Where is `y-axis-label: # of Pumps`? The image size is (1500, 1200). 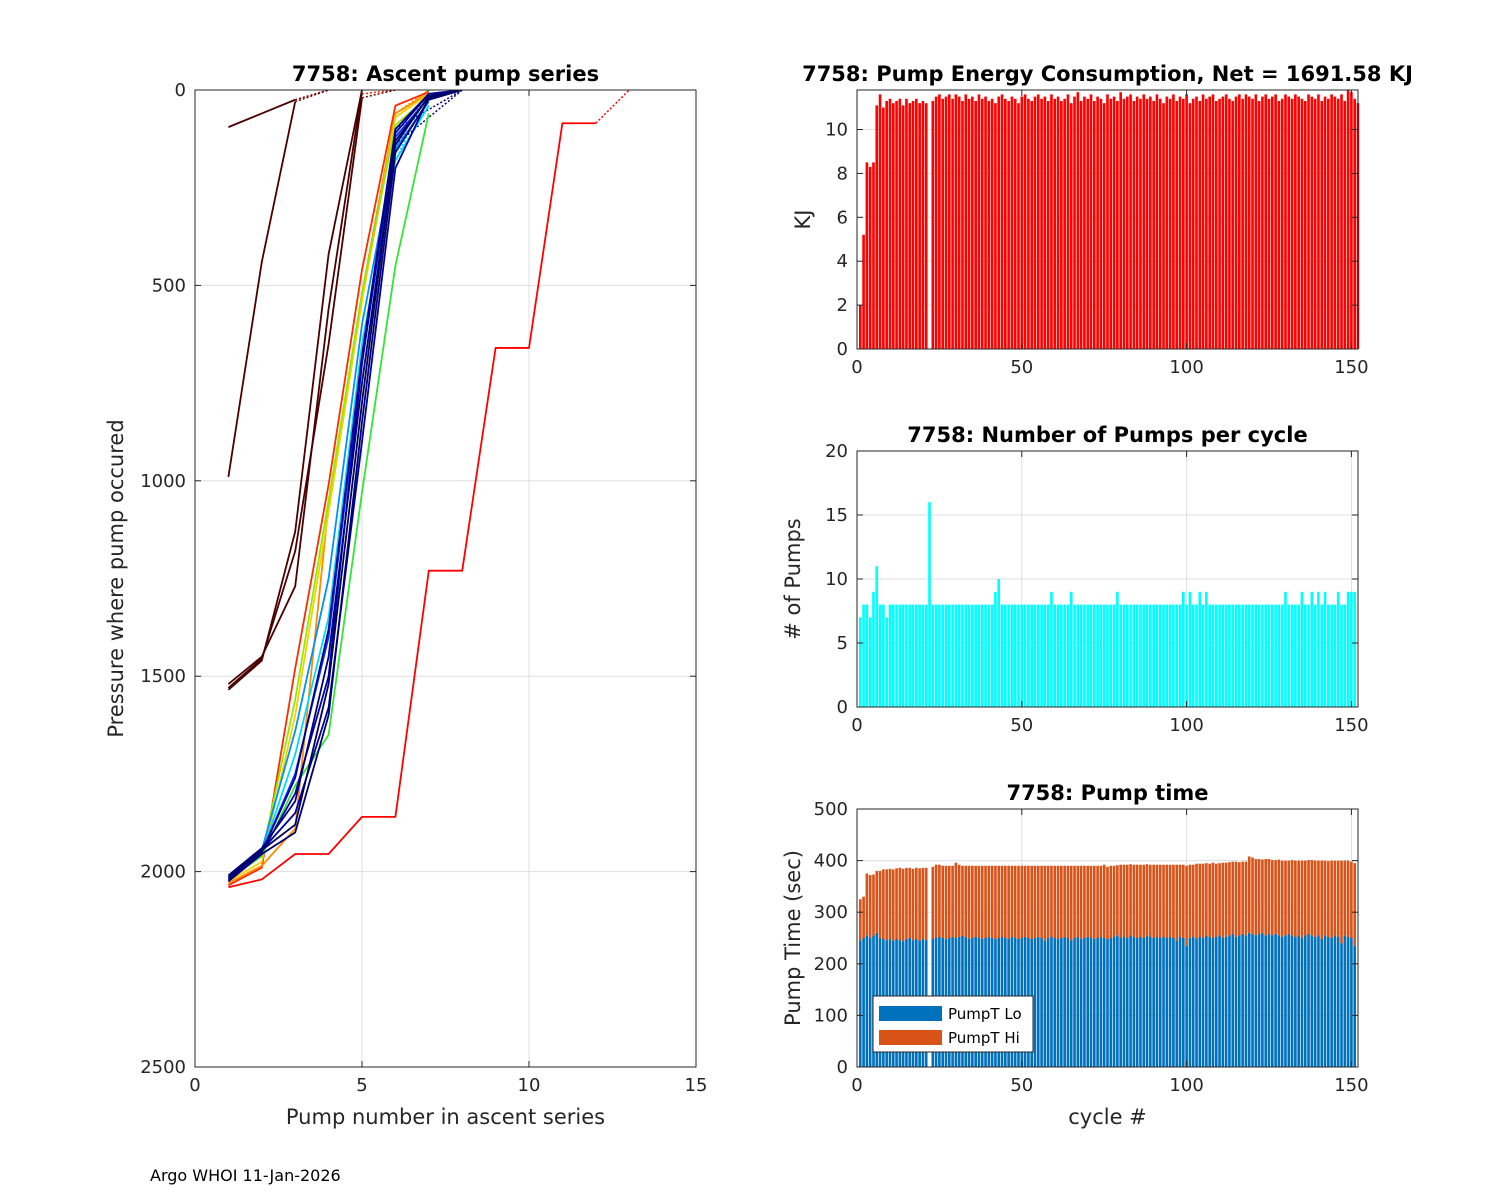 y-axis-label: # of Pumps is located at coordinates (793, 579).